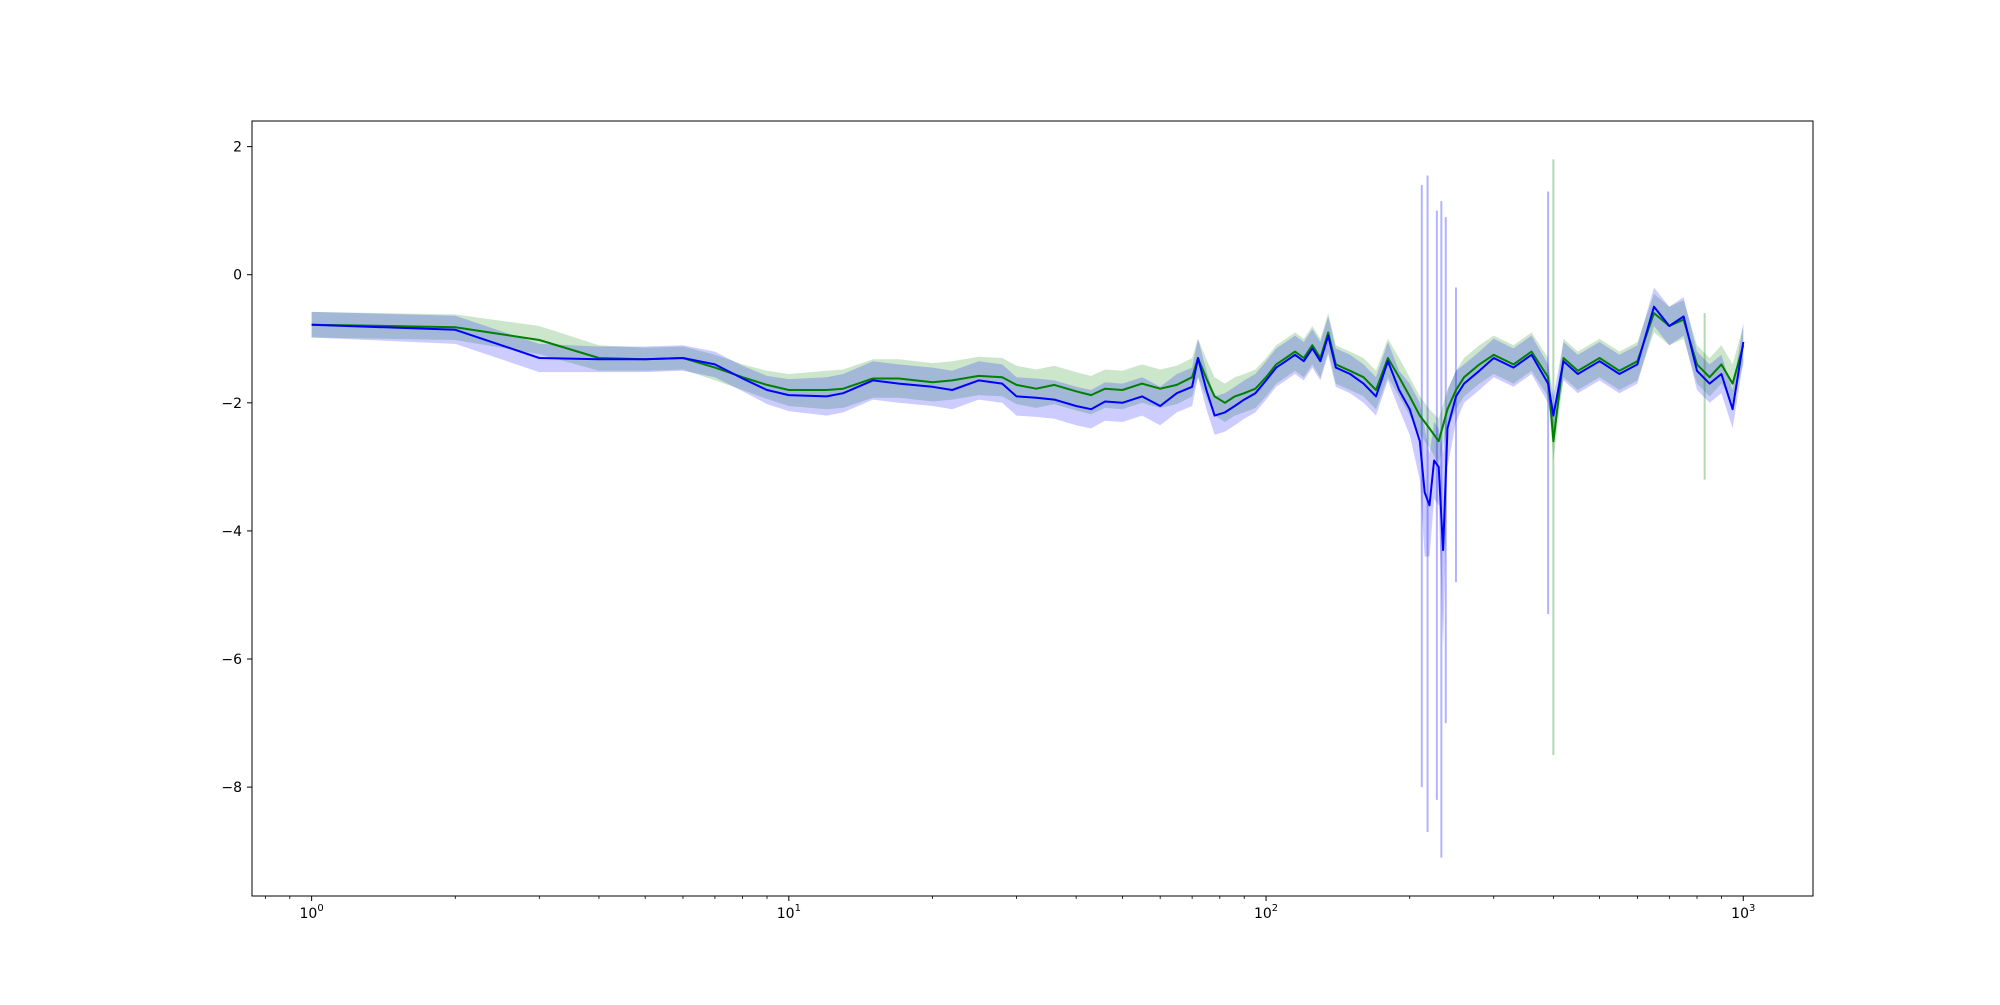 The image size is (2000, 1005). I want to click on series-0-band, so click(1027, 378).